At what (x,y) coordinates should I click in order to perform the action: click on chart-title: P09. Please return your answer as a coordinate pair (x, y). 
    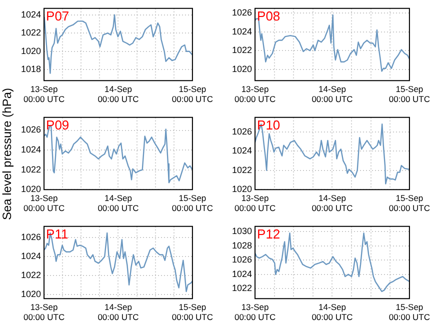
    Looking at the image, I should click on (58, 124).